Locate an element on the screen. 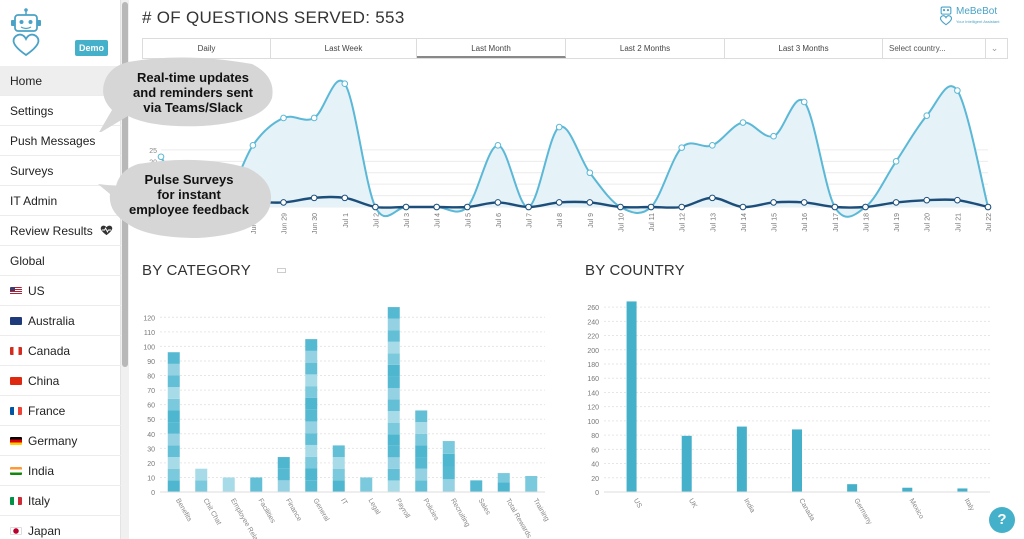  x-tick-label: Jul 19 is located at coordinates (897, 222).